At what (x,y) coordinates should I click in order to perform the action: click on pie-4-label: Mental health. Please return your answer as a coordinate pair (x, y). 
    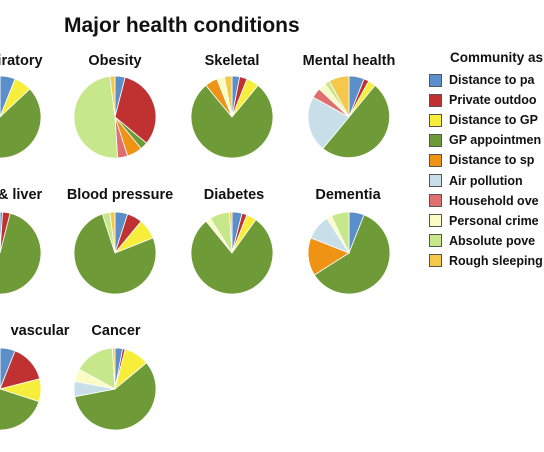
    Looking at the image, I should click on (349, 61).